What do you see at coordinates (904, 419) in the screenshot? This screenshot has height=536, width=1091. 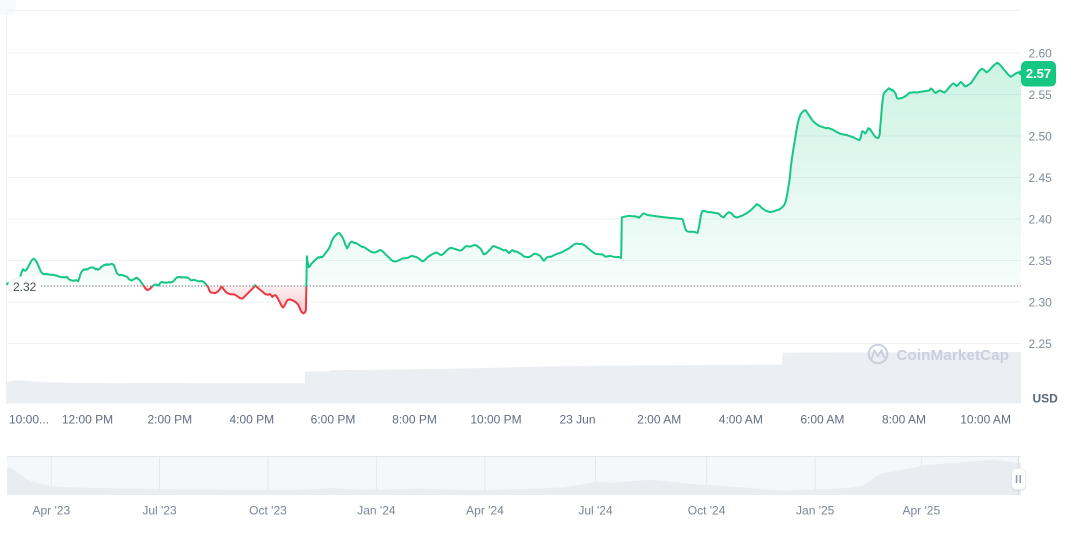 I see `svg-text: 8:00 AM` at bounding box center [904, 419].